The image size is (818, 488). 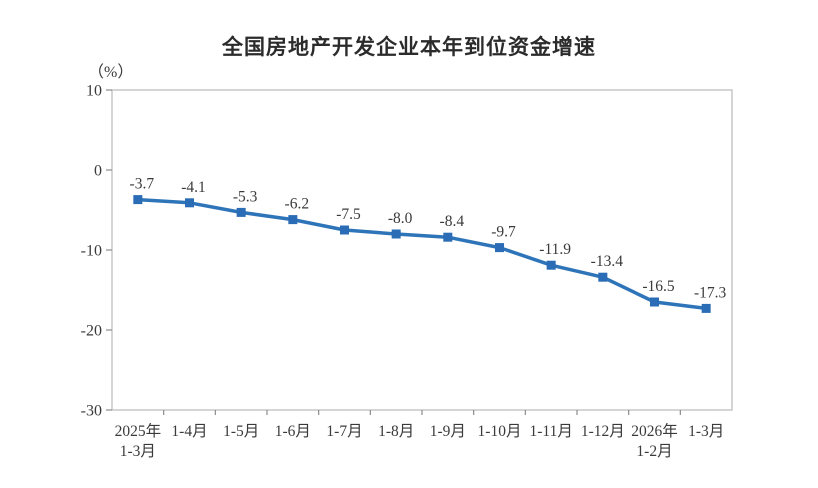 I want to click on y-axis-tick-label: -30, so click(x=91, y=411).